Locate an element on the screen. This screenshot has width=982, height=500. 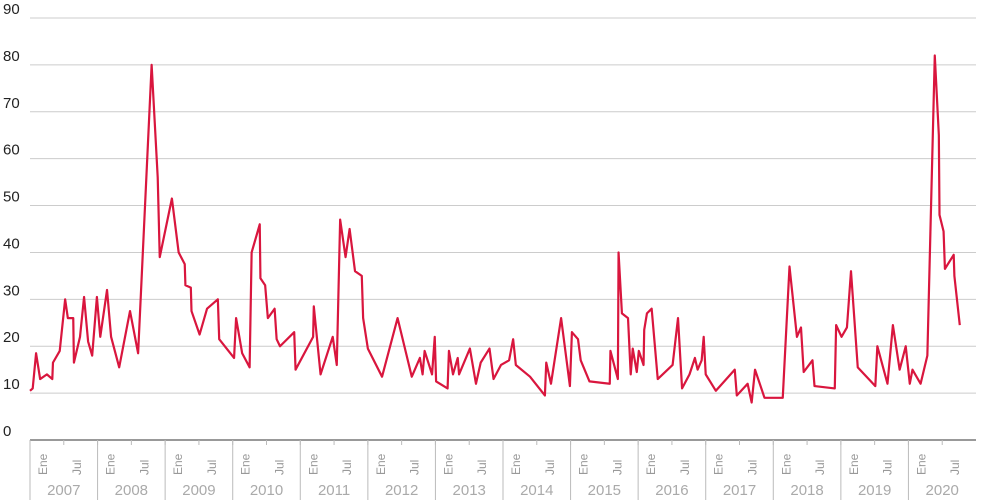
y-tick-label: 60 is located at coordinates (11, 150).